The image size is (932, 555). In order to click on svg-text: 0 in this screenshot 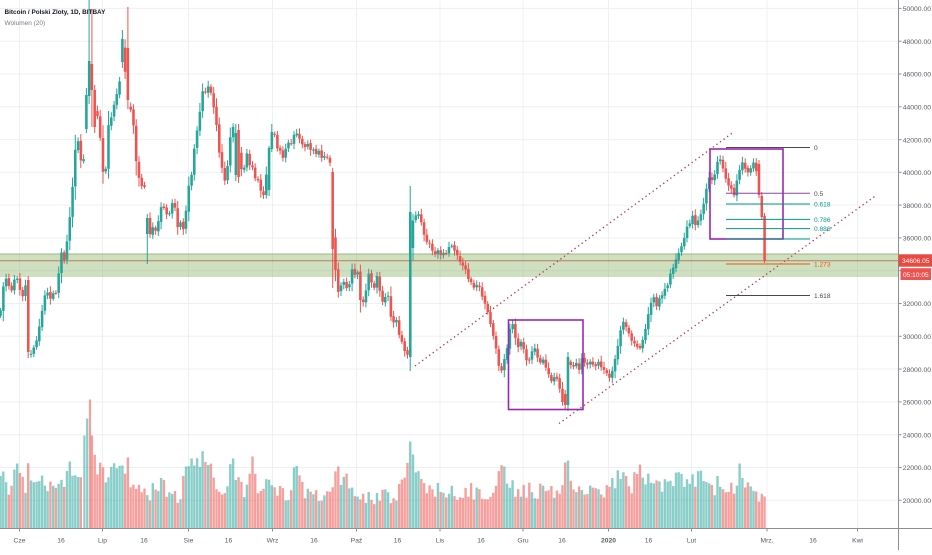, I will do `click(816, 148)`.